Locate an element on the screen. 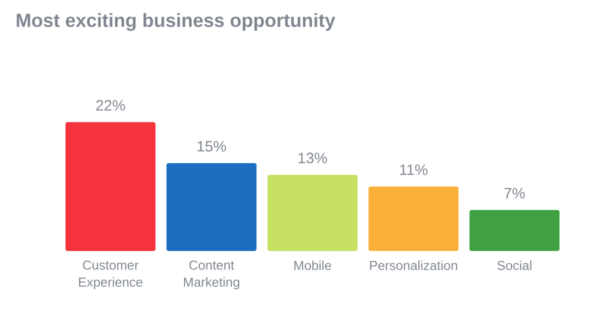  chart-title: Most exciting business opportunity is located at coordinates (176, 22).